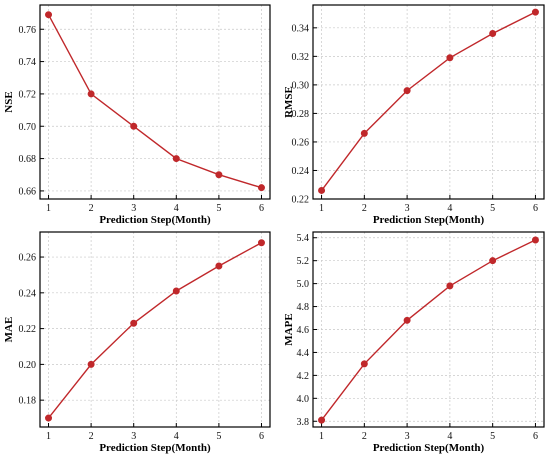 The height and width of the screenshot is (455, 550). I want to click on rmse-xtick-label: 2, so click(364, 208).